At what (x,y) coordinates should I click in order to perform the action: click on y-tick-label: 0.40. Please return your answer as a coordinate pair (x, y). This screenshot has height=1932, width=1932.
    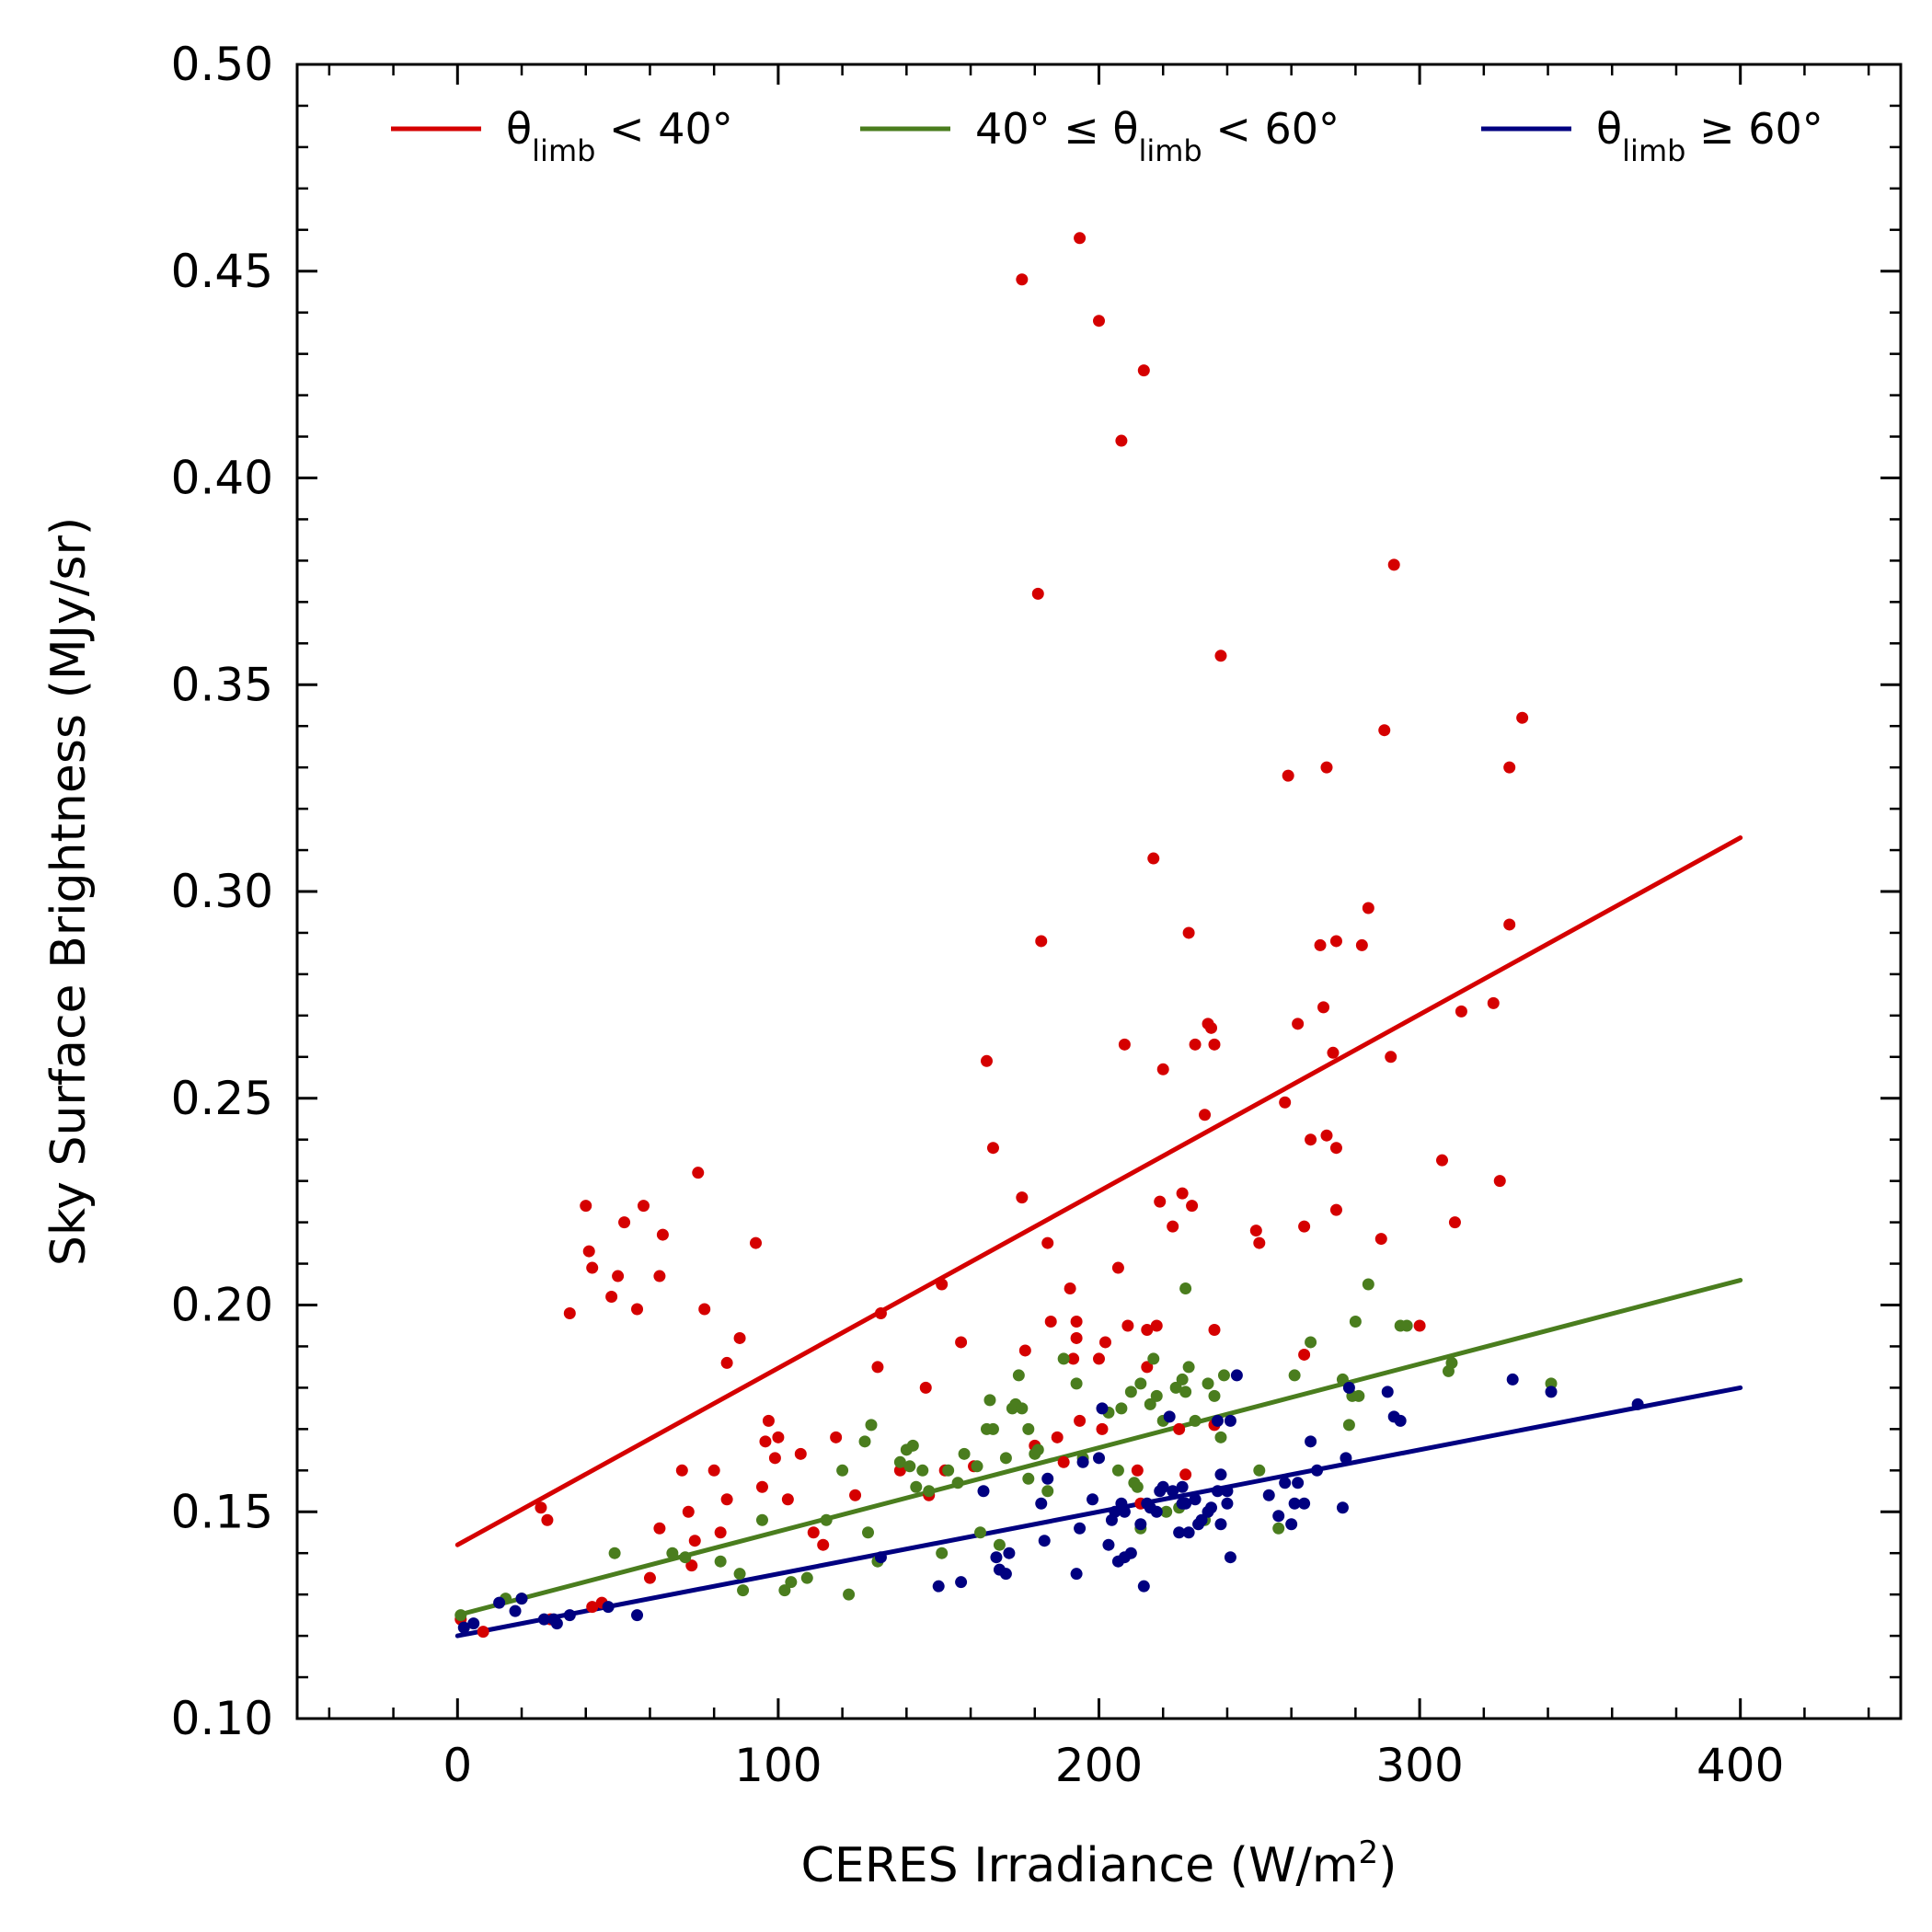
    Looking at the image, I should click on (222, 478).